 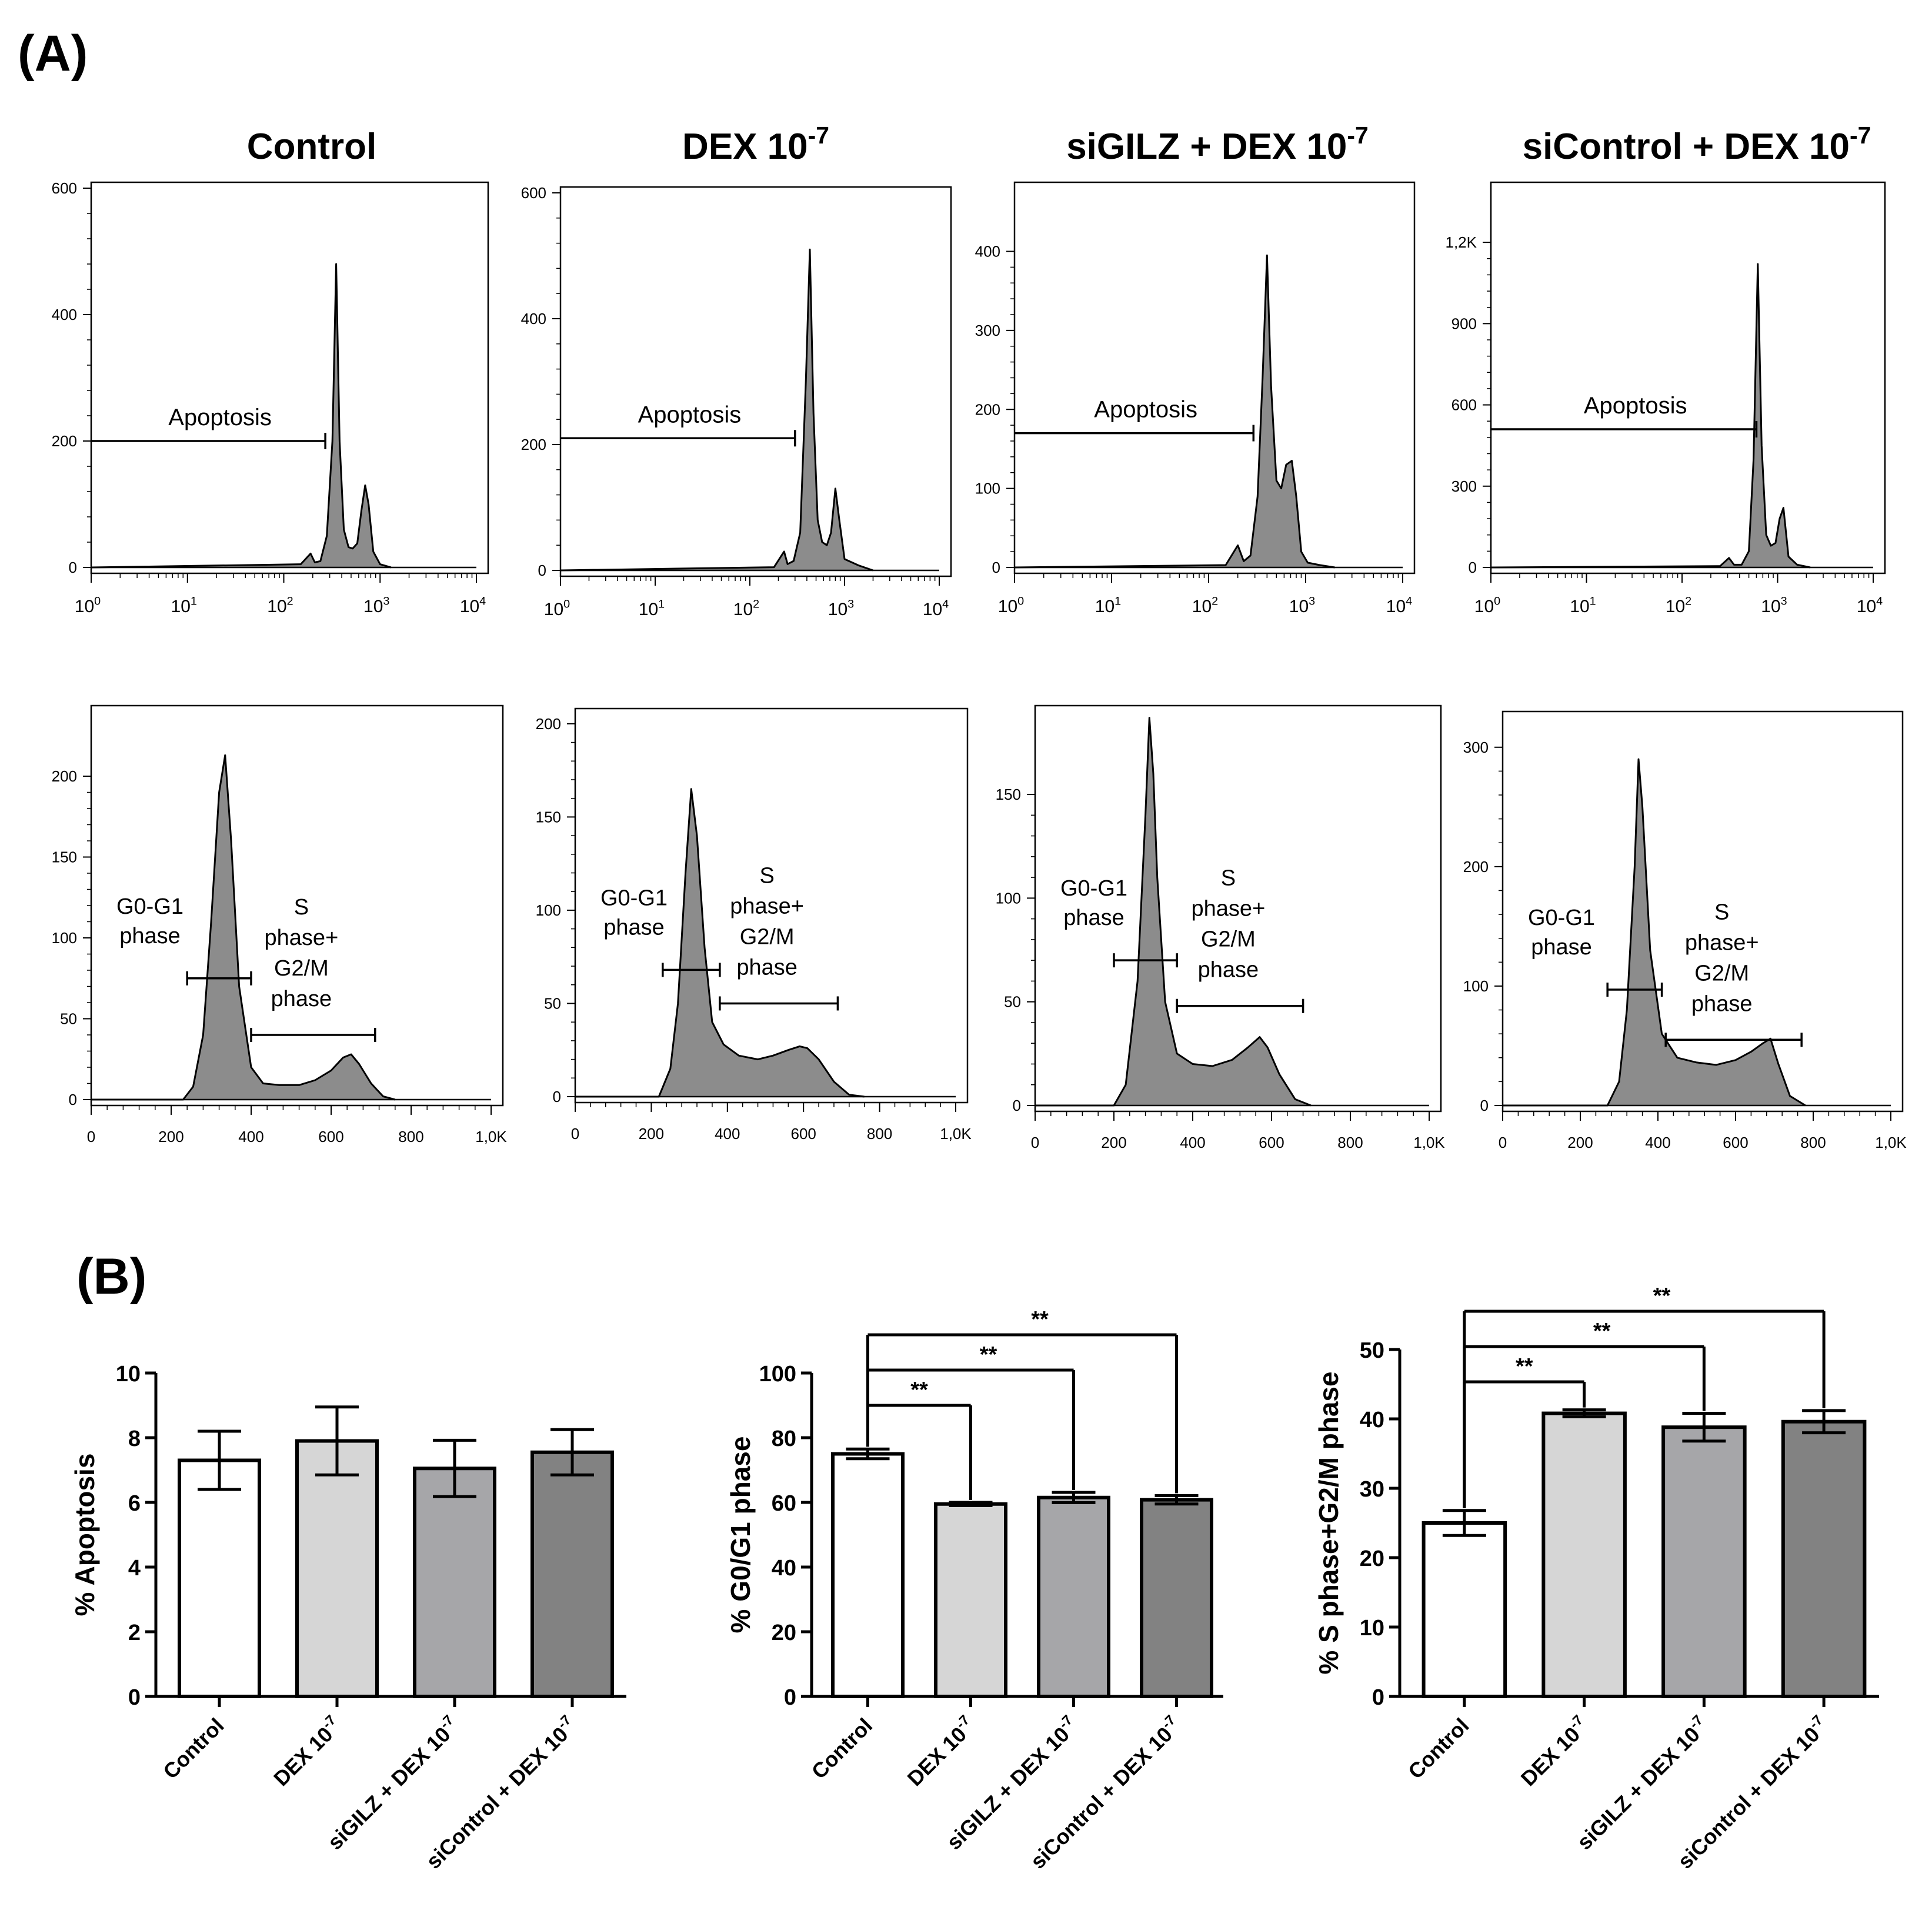 I want to click on cell-cycle-plot-2-x-tick-label: 600, so click(x=803, y=1134).